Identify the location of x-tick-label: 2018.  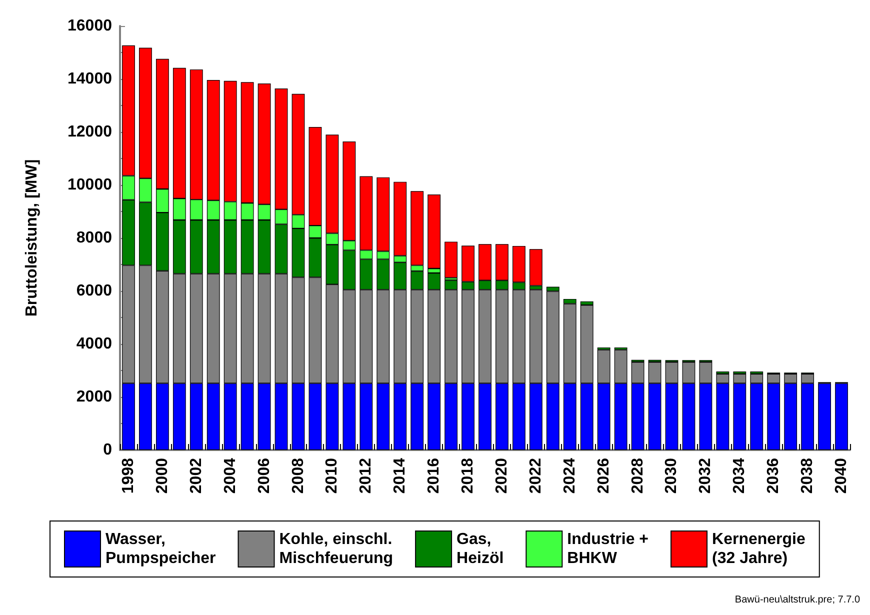
(468, 476).